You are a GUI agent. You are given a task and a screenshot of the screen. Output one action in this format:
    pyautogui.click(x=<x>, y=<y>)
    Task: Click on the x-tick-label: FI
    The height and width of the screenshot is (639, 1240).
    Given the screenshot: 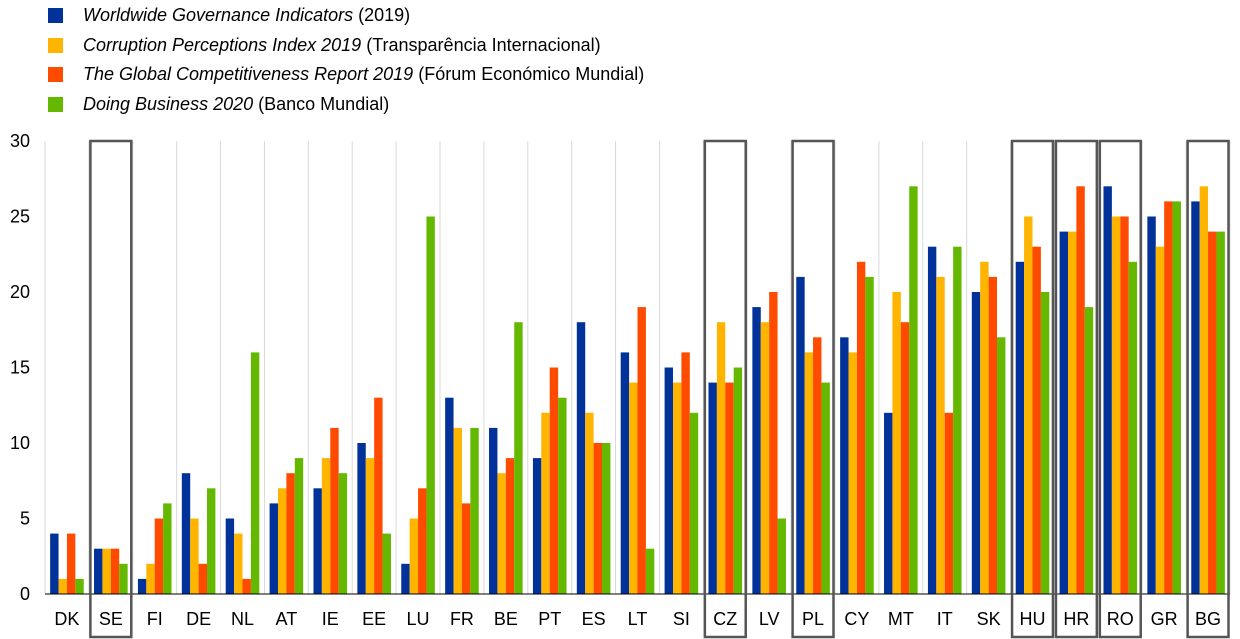 What is the action you would take?
    pyautogui.click(x=155, y=619)
    